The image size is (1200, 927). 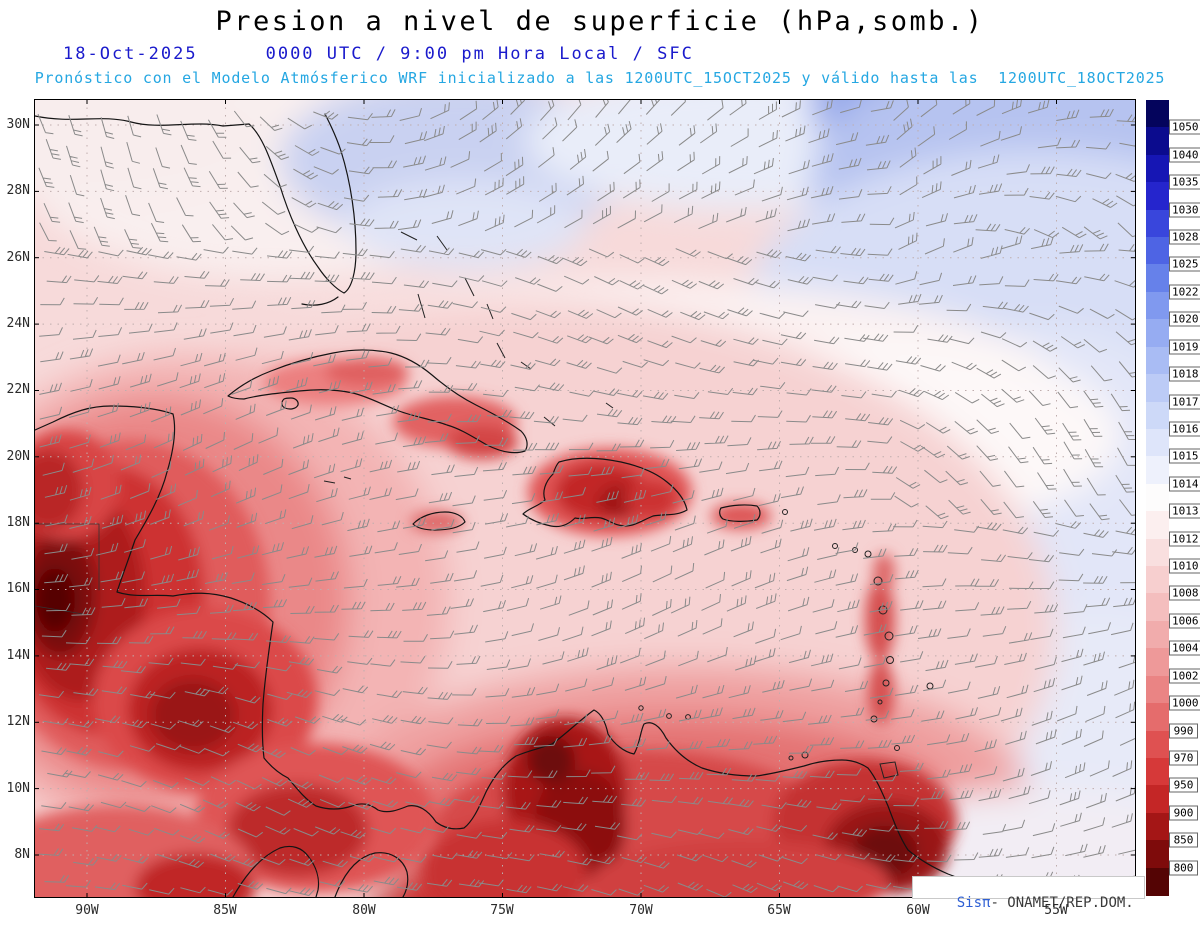 What do you see at coordinates (18, 456) in the screenshot?
I see `lat-axis-label: 20N` at bounding box center [18, 456].